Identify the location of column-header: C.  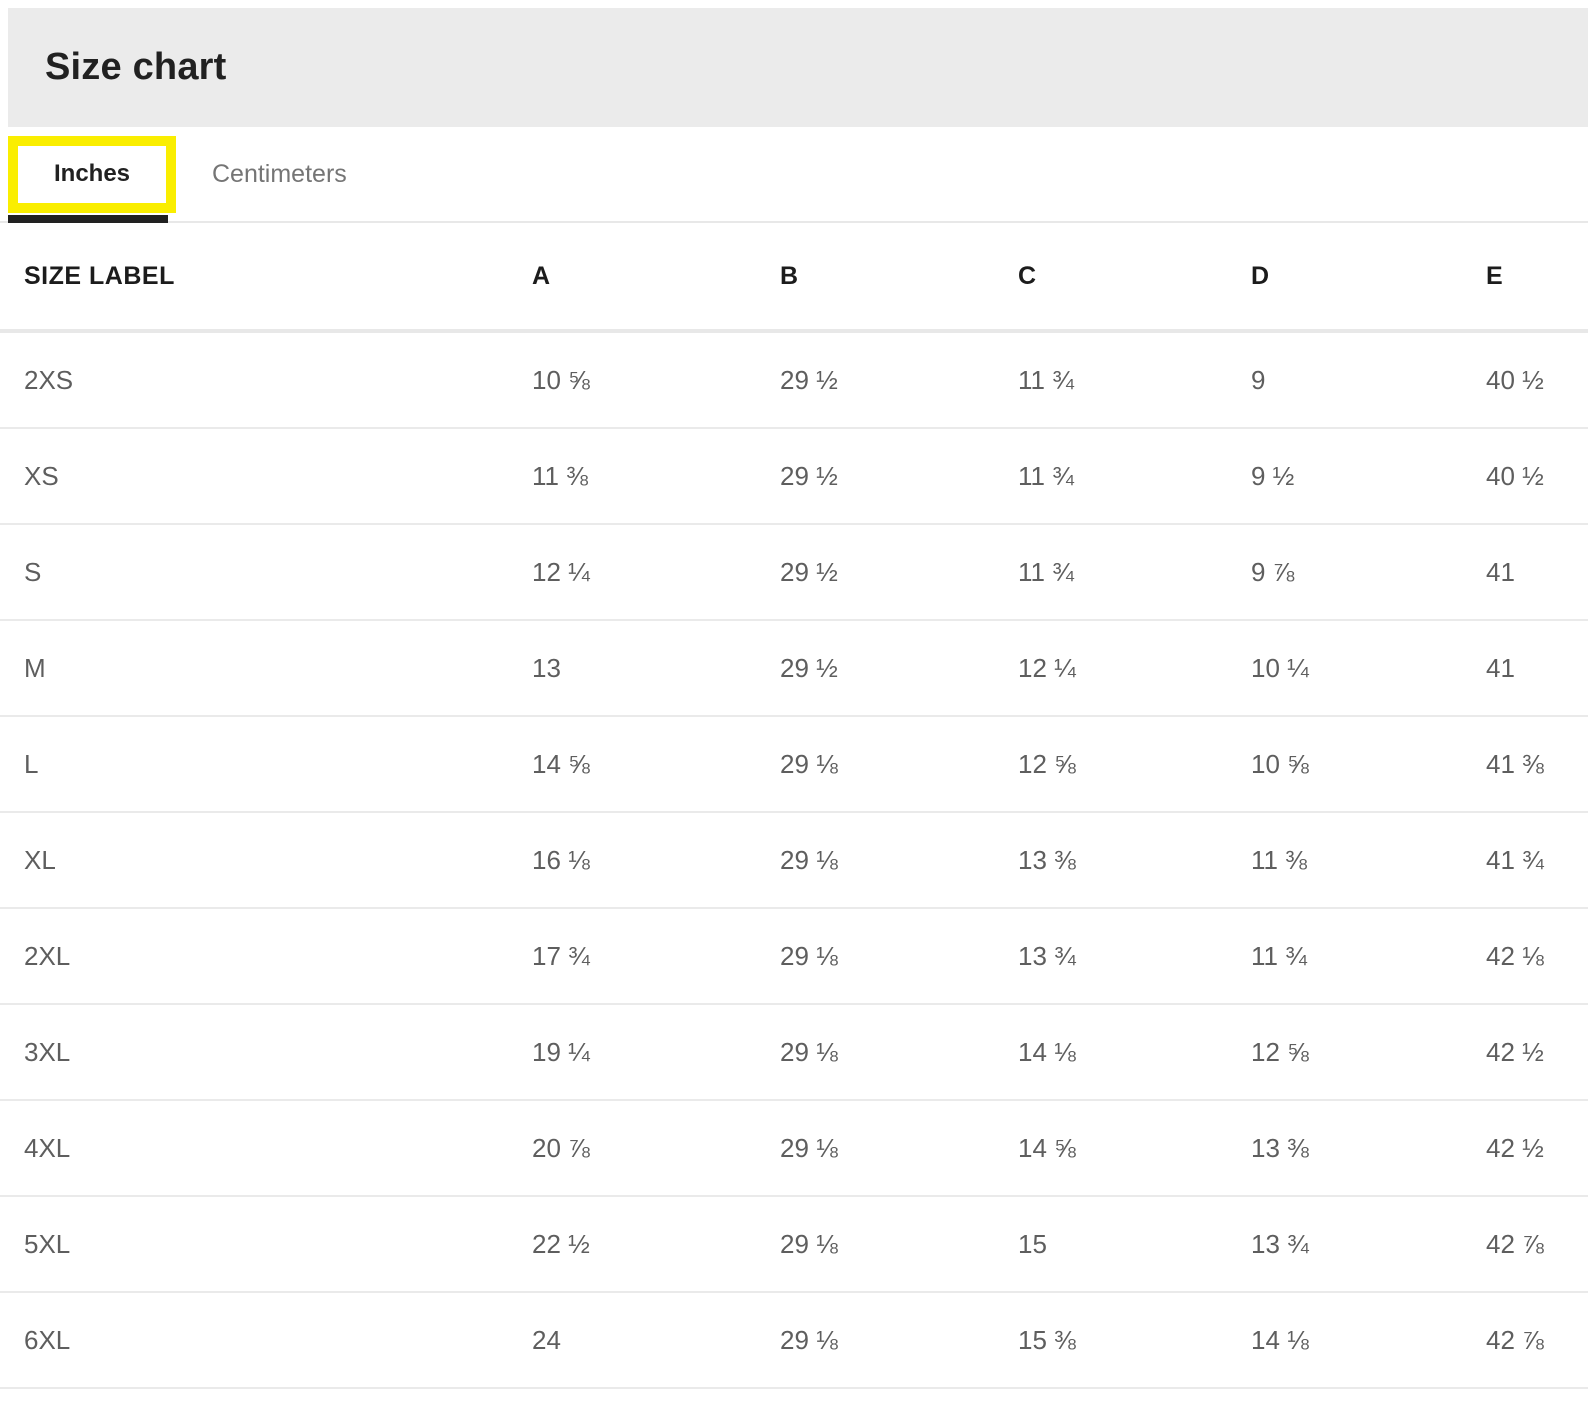
(1027, 275).